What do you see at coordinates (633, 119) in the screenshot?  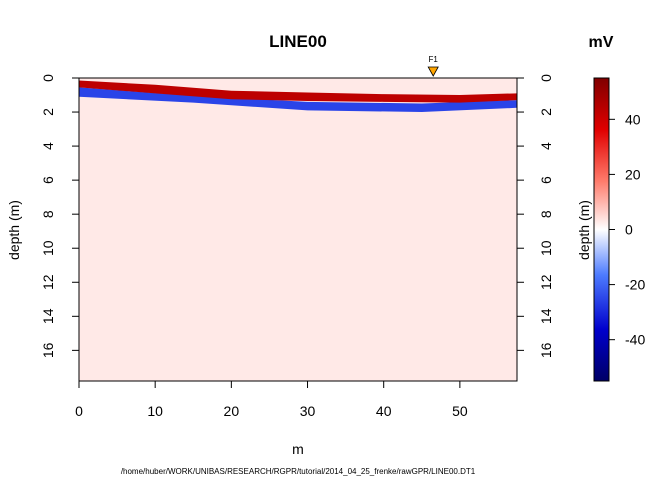 I see `colorbar-tick-label: 40` at bounding box center [633, 119].